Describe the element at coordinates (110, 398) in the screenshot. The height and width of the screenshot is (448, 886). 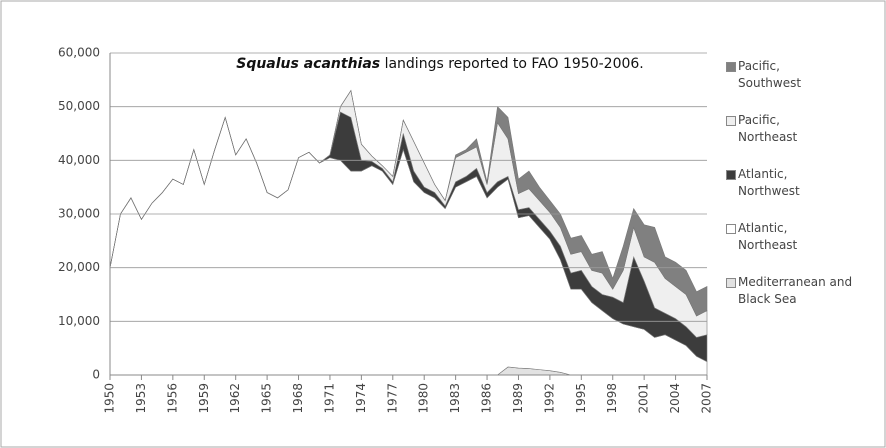
I see `x-tick-label: 1950` at that location.